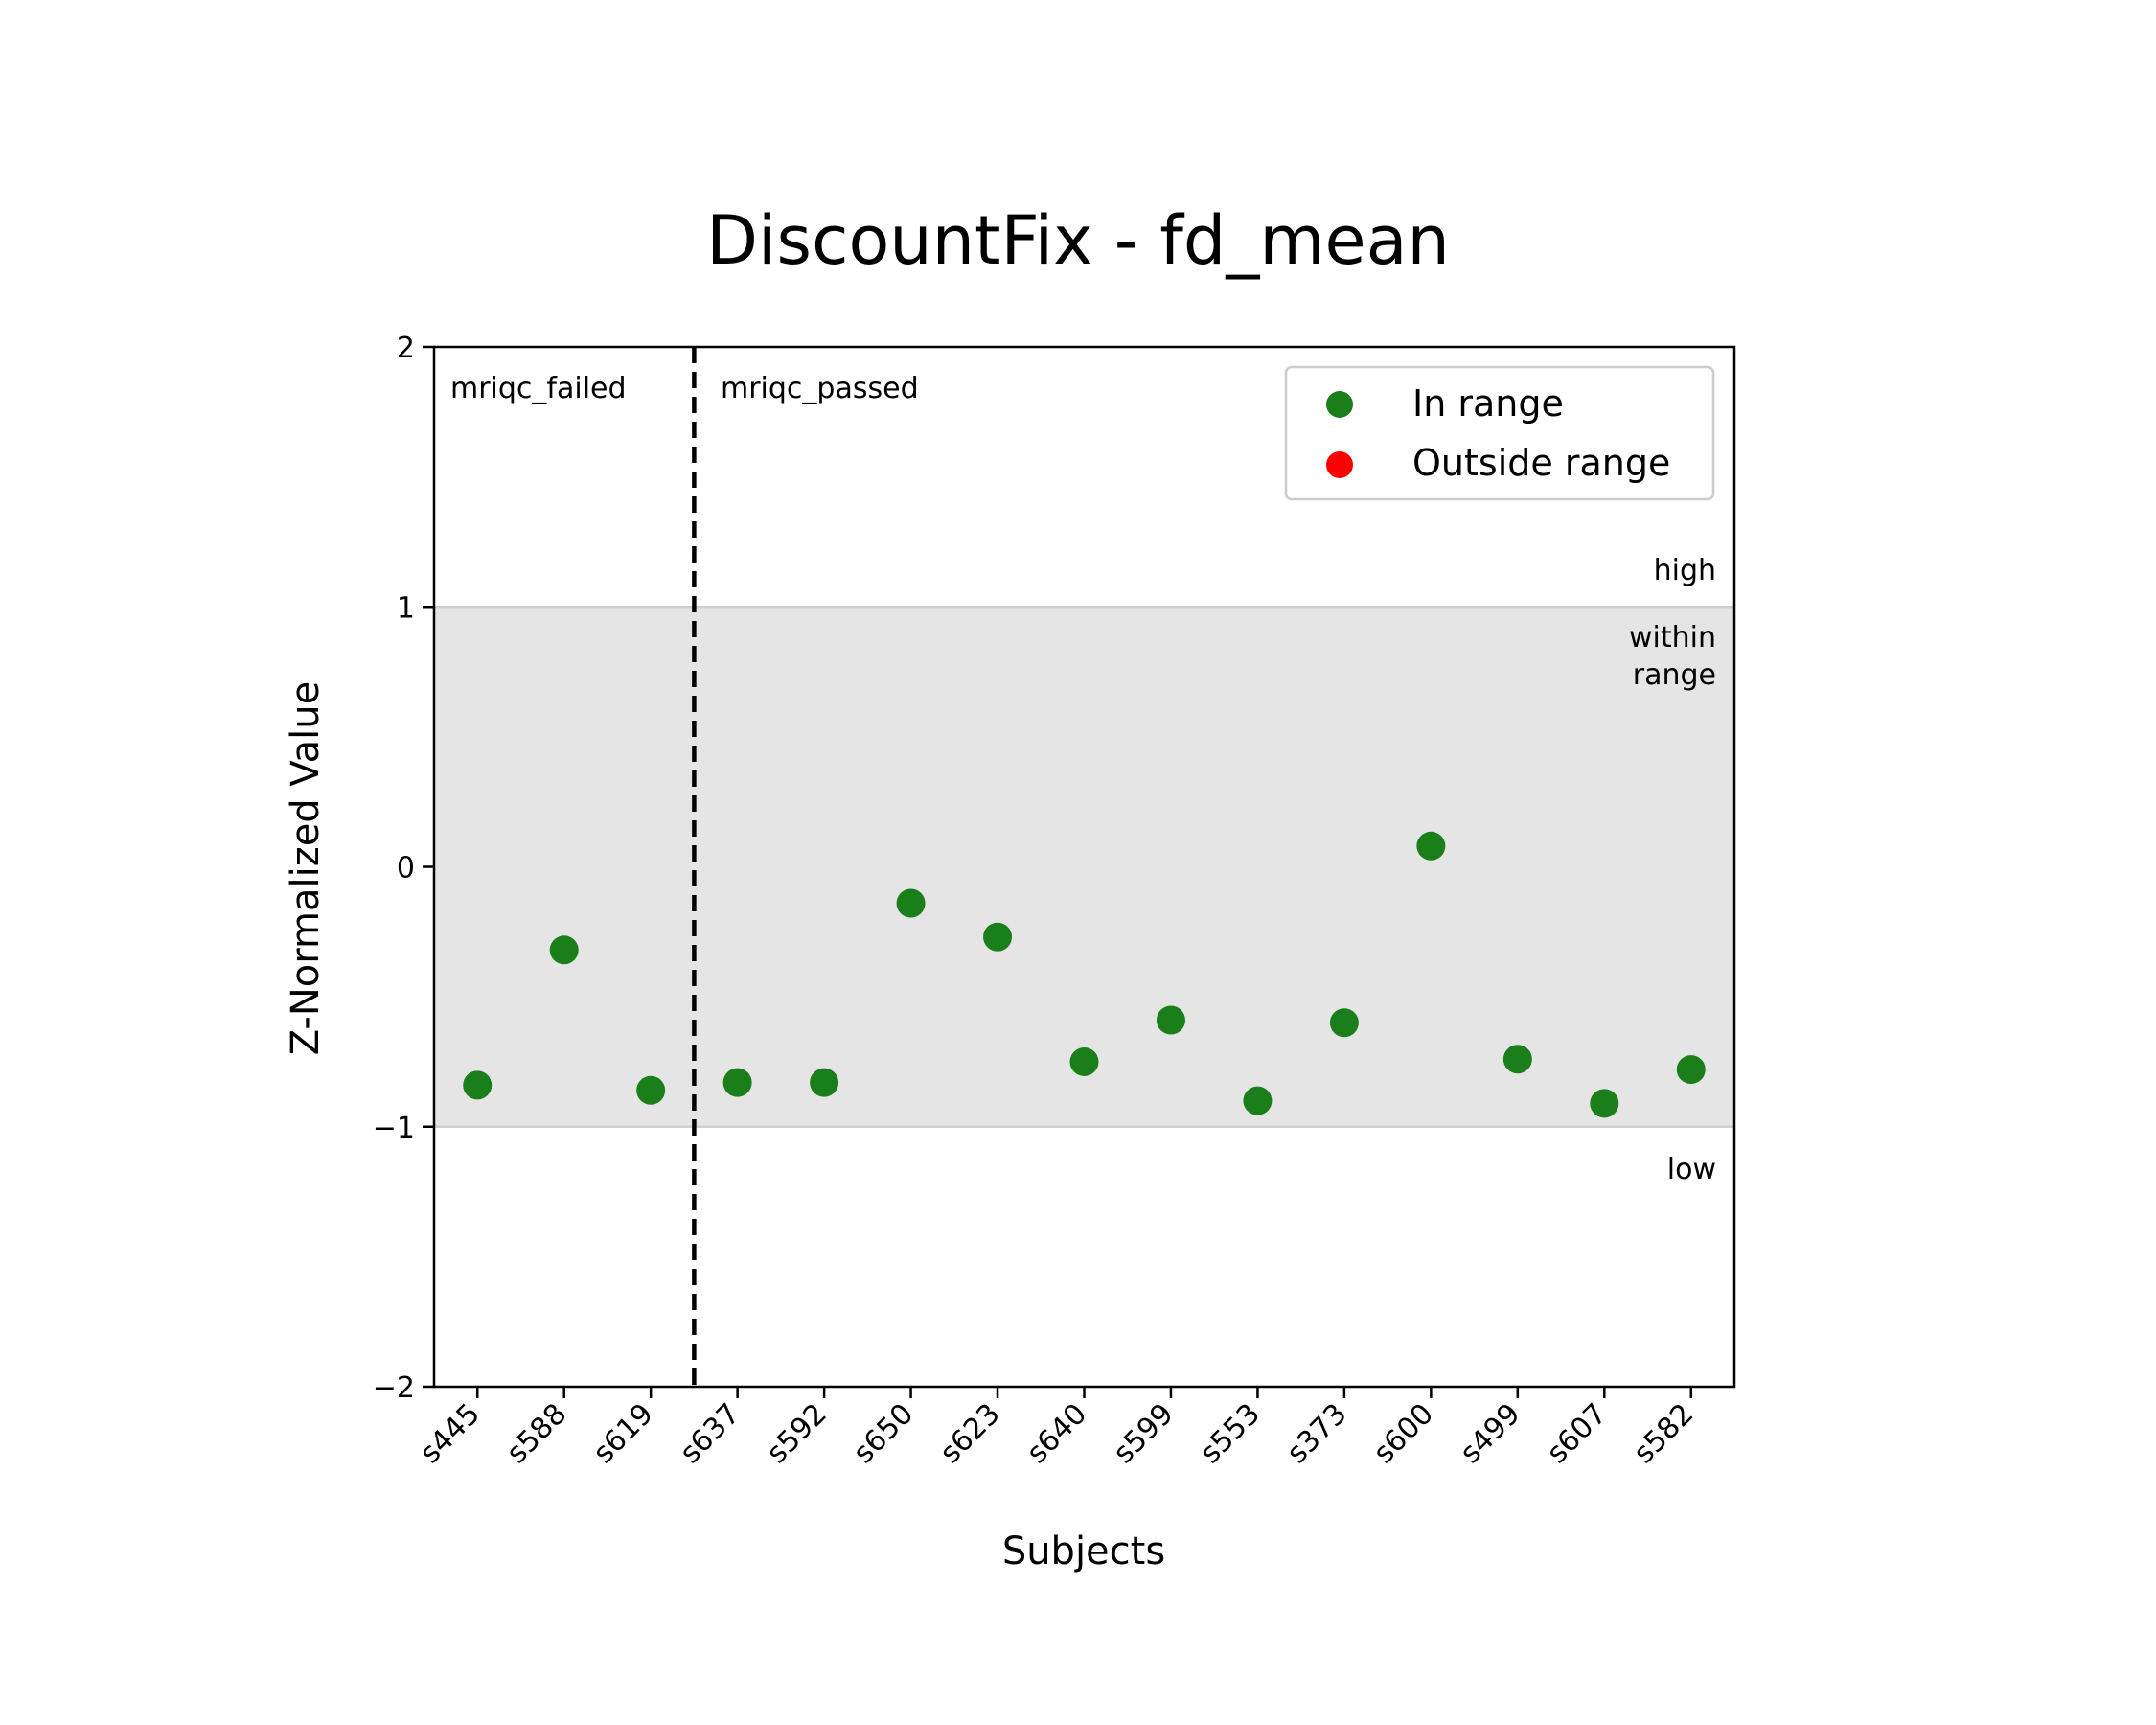  What do you see at coordinates (406, 608) in the screenshot?
I see `y-tick-label: 1` at bounding box center [406, 608].